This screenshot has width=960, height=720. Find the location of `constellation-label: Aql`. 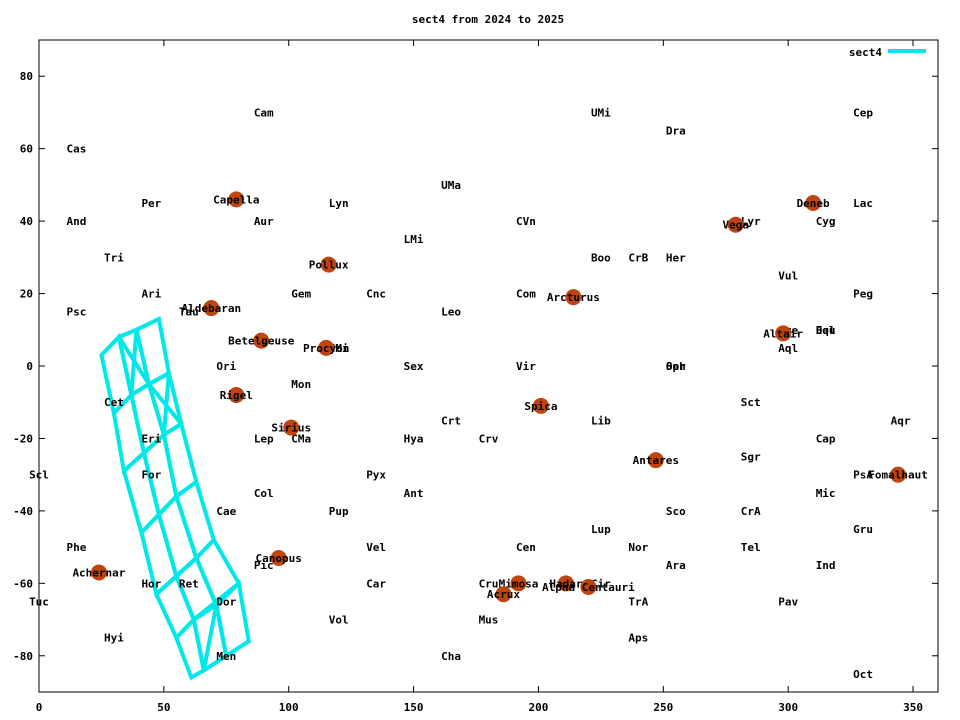

constellation-label: Aql is located at coordinates (788, 348).